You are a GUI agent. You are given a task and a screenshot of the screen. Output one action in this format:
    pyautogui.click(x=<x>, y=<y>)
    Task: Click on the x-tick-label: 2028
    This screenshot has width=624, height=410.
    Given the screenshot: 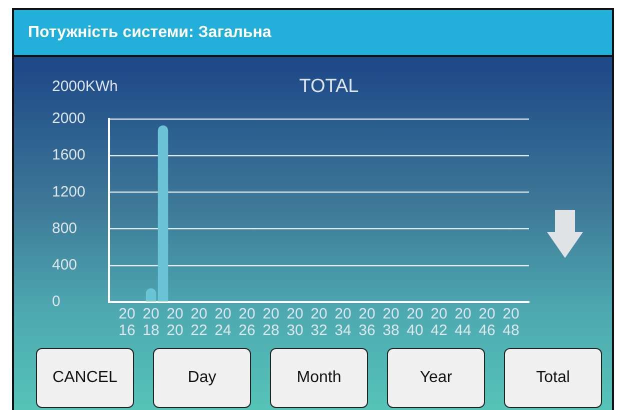 What is the action you would take?
    pyautogui.click(x=271, y=322)
    